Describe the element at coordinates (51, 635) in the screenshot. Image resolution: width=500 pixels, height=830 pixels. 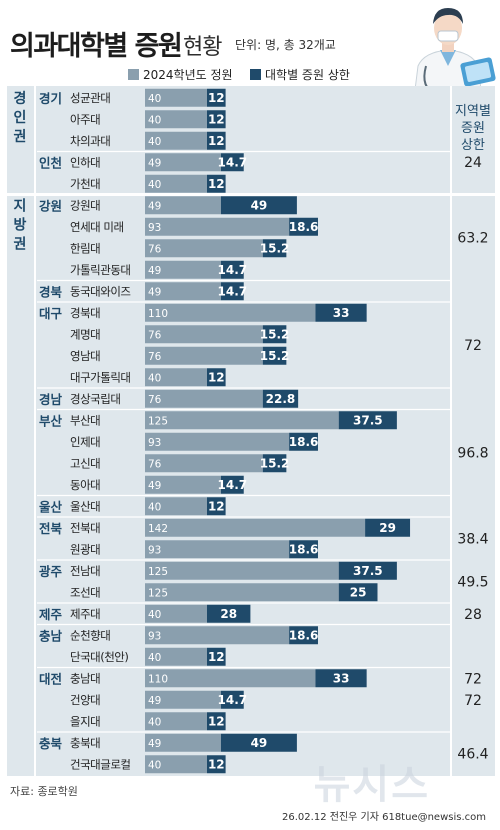
I see `region-label: 충남` at that location.